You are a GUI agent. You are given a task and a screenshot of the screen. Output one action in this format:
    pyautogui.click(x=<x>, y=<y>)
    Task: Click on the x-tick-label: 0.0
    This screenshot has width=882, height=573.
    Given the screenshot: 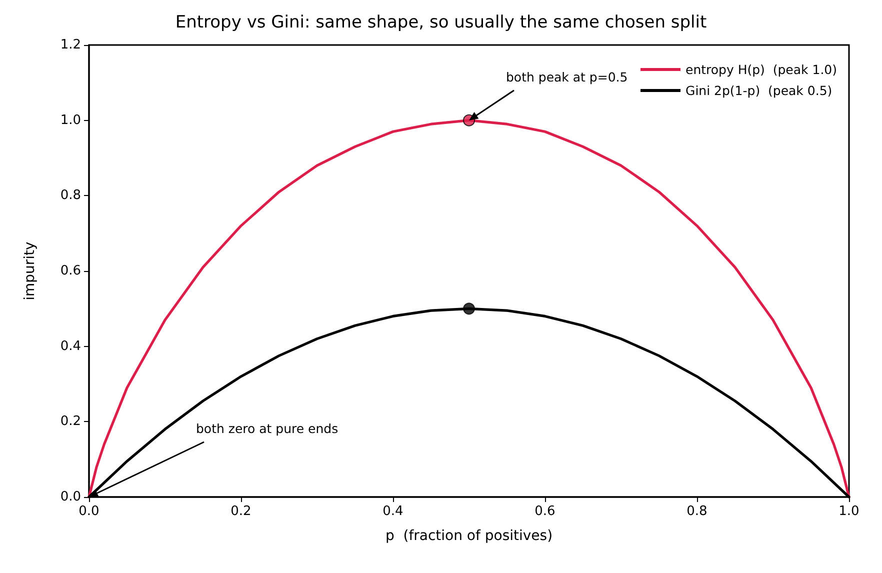 What is the action you would take?
    pyautogui.click(x=89, y=511)
    